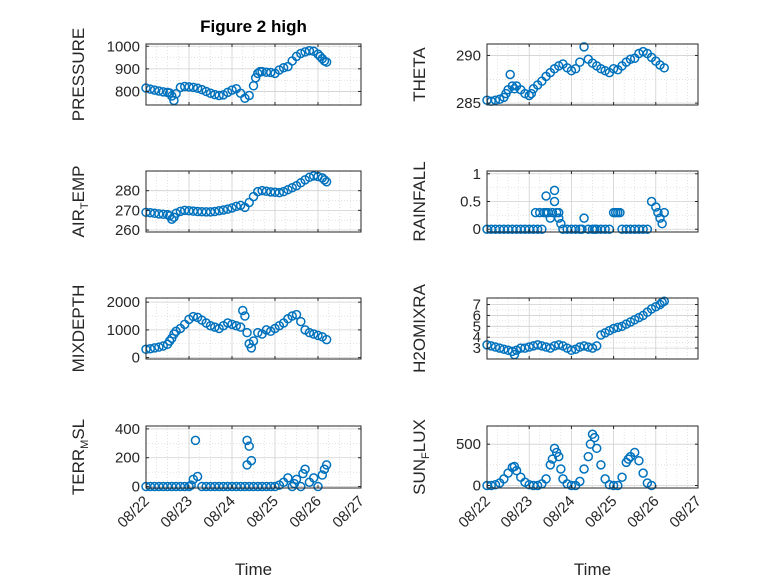 Image resolution: width=778 pixels, height=583 pixels. I want to click on x-tick-label: 08/22, so click(133, 512).